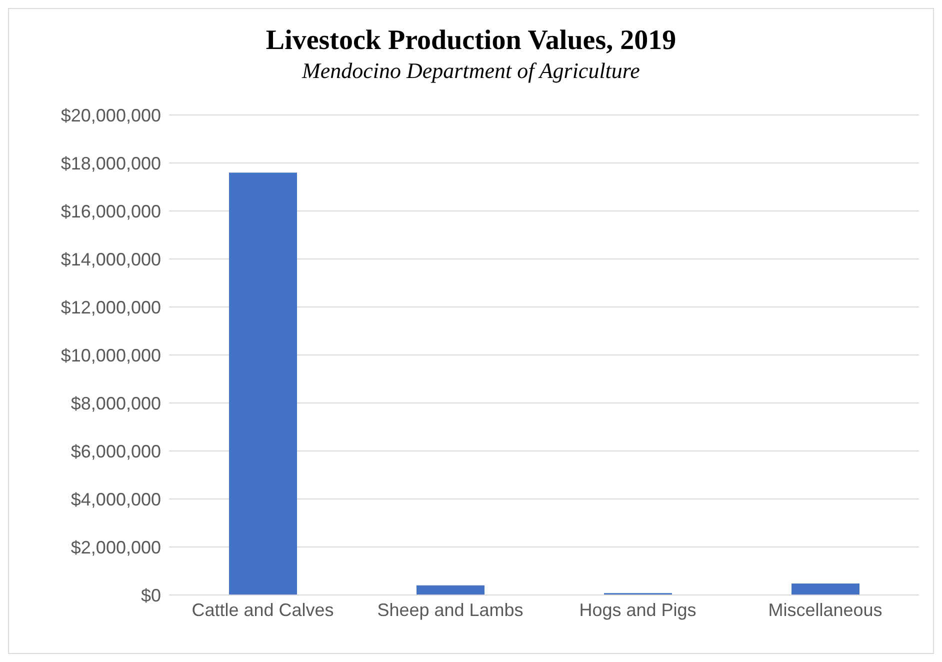 The height and width of the screenshot is (662, 942). I want to click on y-tick-label: $0, so click(150, 595).